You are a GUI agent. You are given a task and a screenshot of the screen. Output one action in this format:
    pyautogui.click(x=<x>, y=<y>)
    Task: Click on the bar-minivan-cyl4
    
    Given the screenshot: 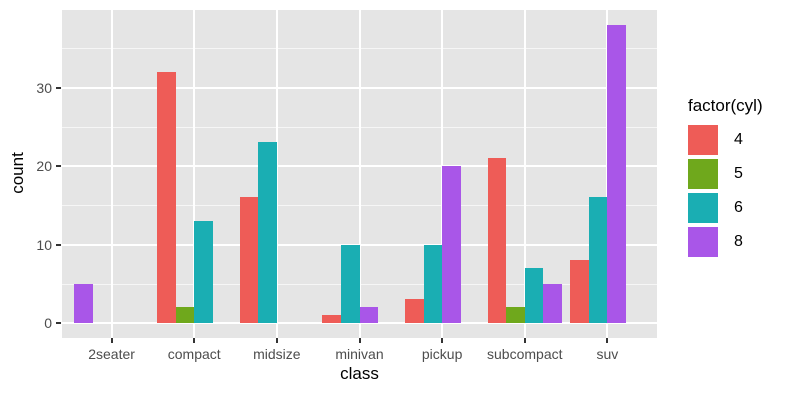 What is the action you would take?
    pyautogui.click(x=331, y=319)
    